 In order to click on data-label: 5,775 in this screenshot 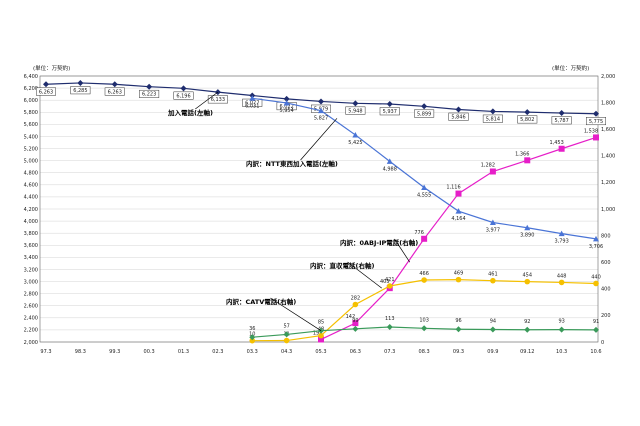, I will do `click(596, 122)`.